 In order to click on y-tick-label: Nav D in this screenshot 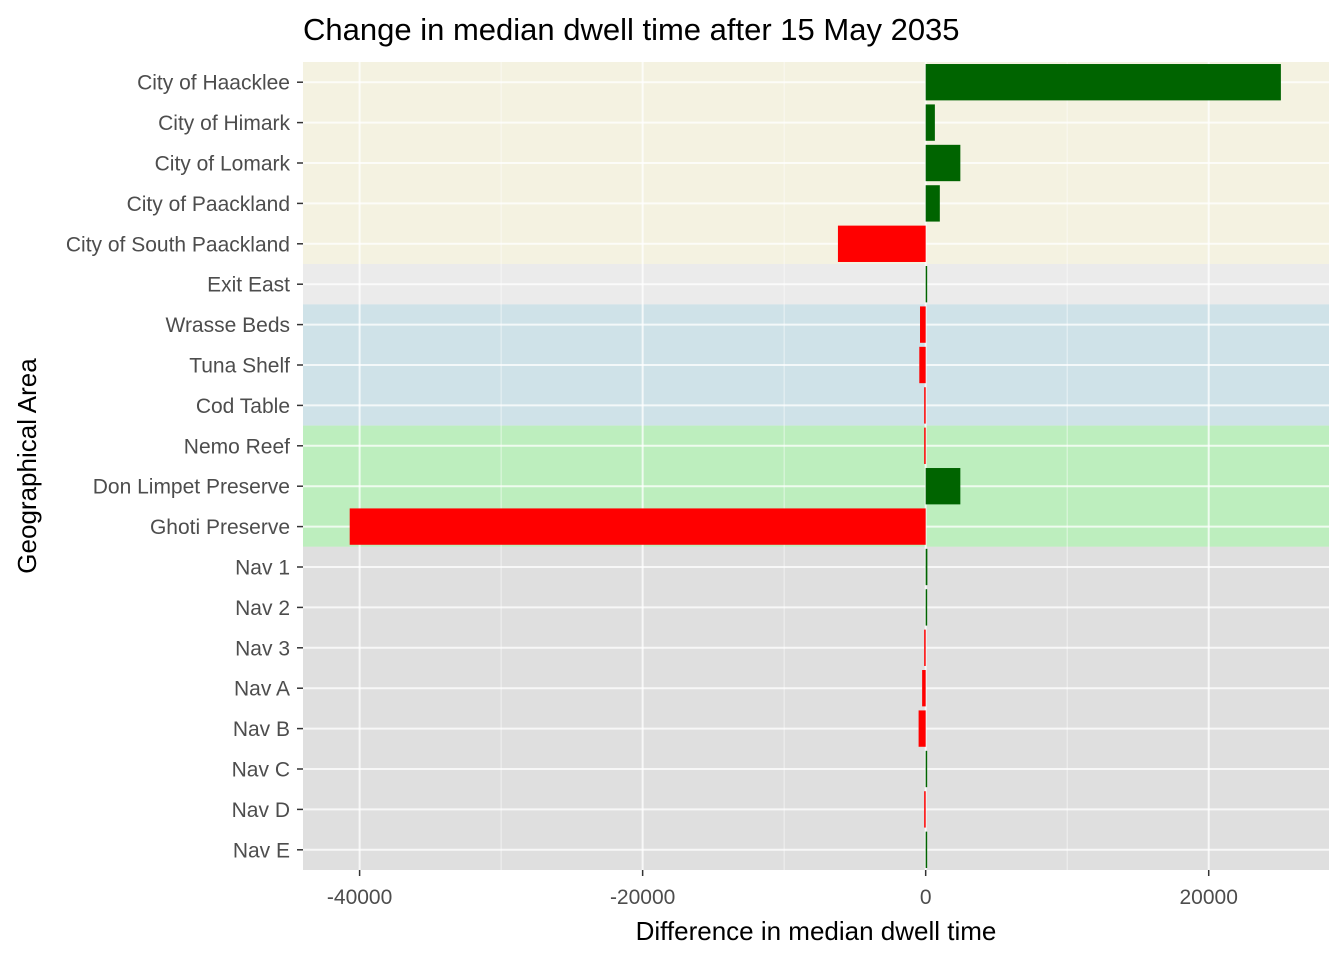, I will do `click(261, 810)`.